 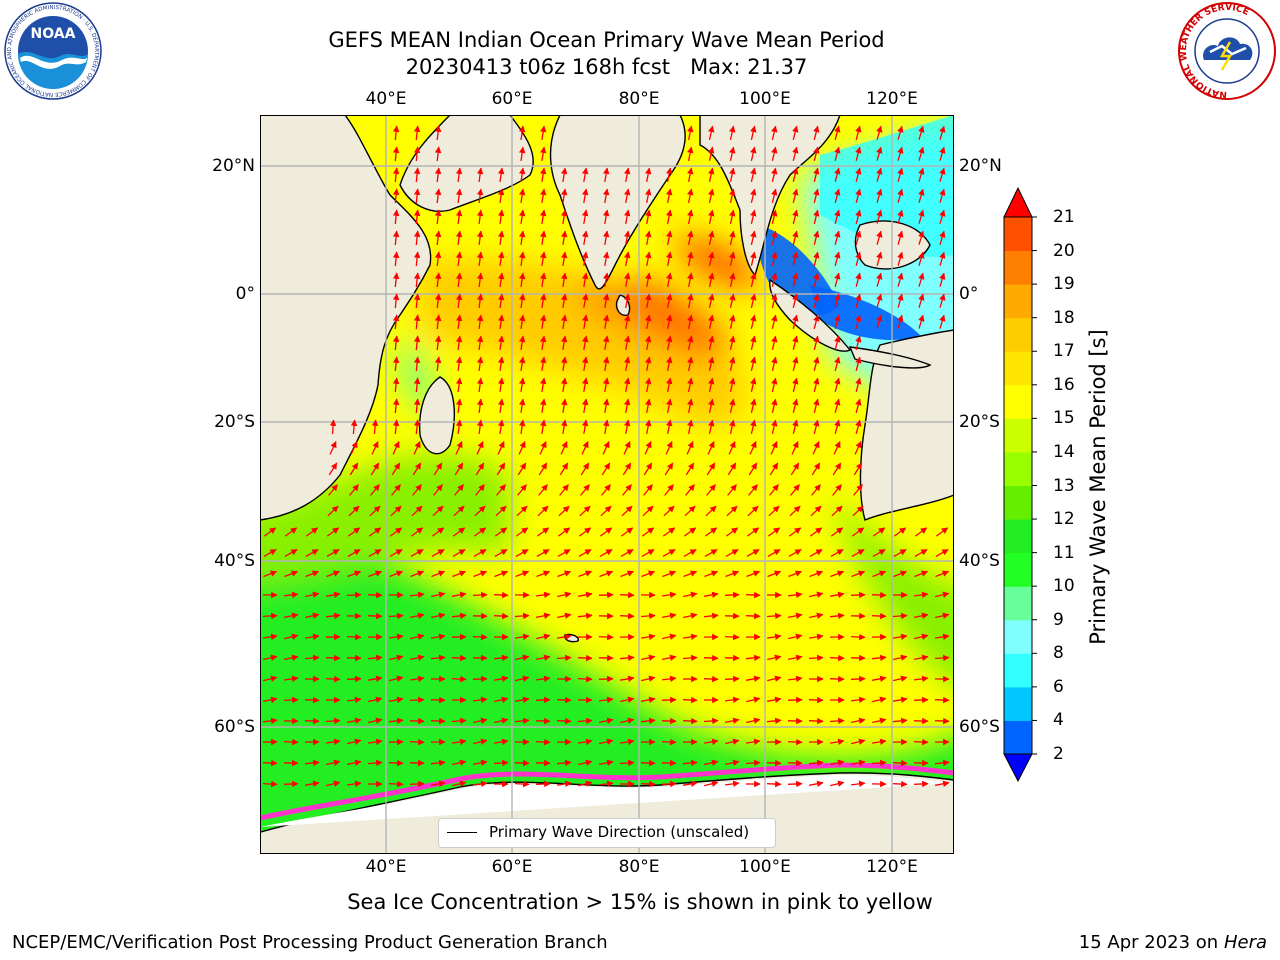 I want to click on legend-text: Primary Wave Direction (unscaled), so click(x=619, y=832).